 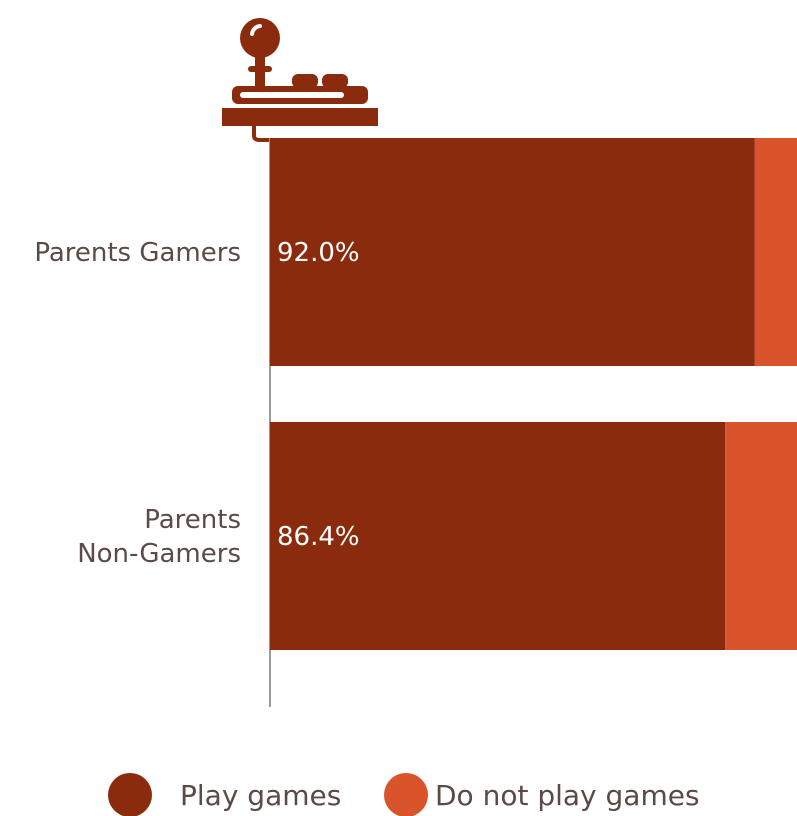 What do you see at coordinates (192, 520) in the screenshot?
I see `category-label: Parents` at bounding box center [192, 520].